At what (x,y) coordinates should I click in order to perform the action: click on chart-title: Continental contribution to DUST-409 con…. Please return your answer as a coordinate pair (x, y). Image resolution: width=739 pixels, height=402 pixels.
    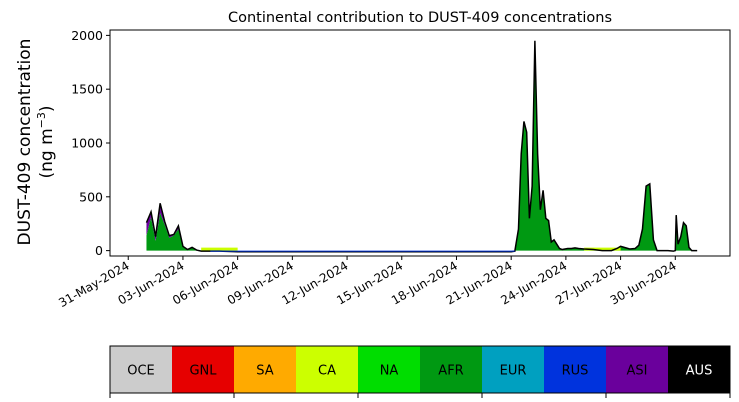
    Looking at the image, I should click on (420, 18).